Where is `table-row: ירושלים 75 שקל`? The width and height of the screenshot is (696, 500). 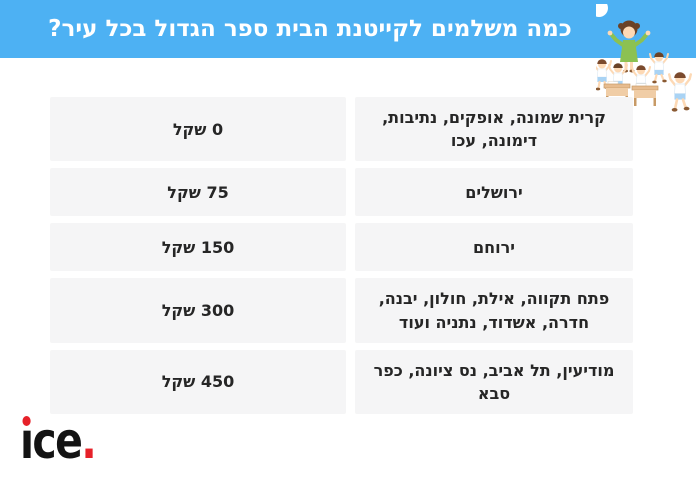 table-row: ירושלים 75 שקל is located at coordinates (341, 192).